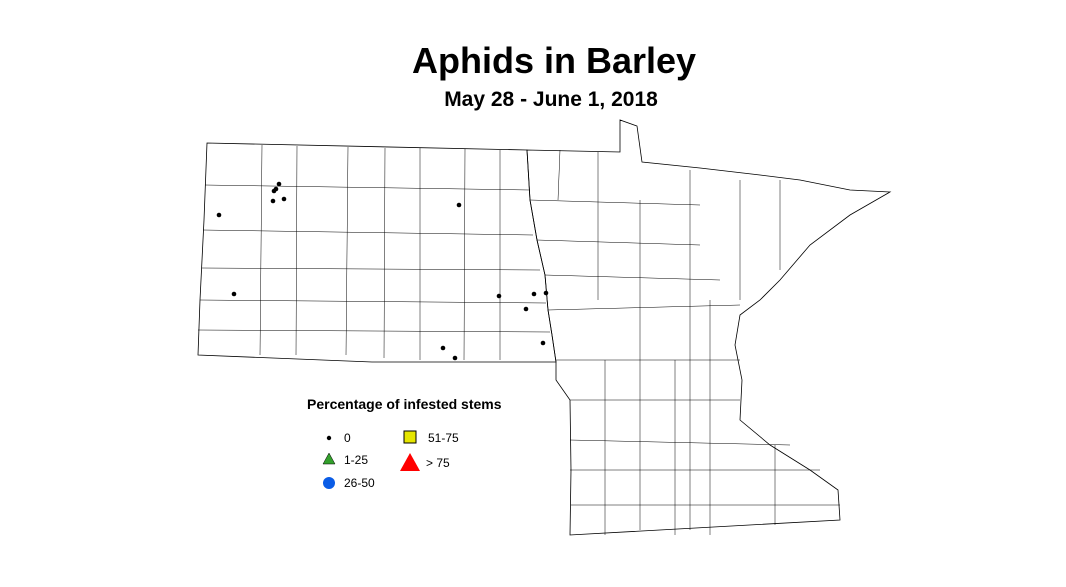 This screenshot has width=1066, height=587. I want to click on map-subtitle: May 28 - June 1, 2018, so click(551, 99).